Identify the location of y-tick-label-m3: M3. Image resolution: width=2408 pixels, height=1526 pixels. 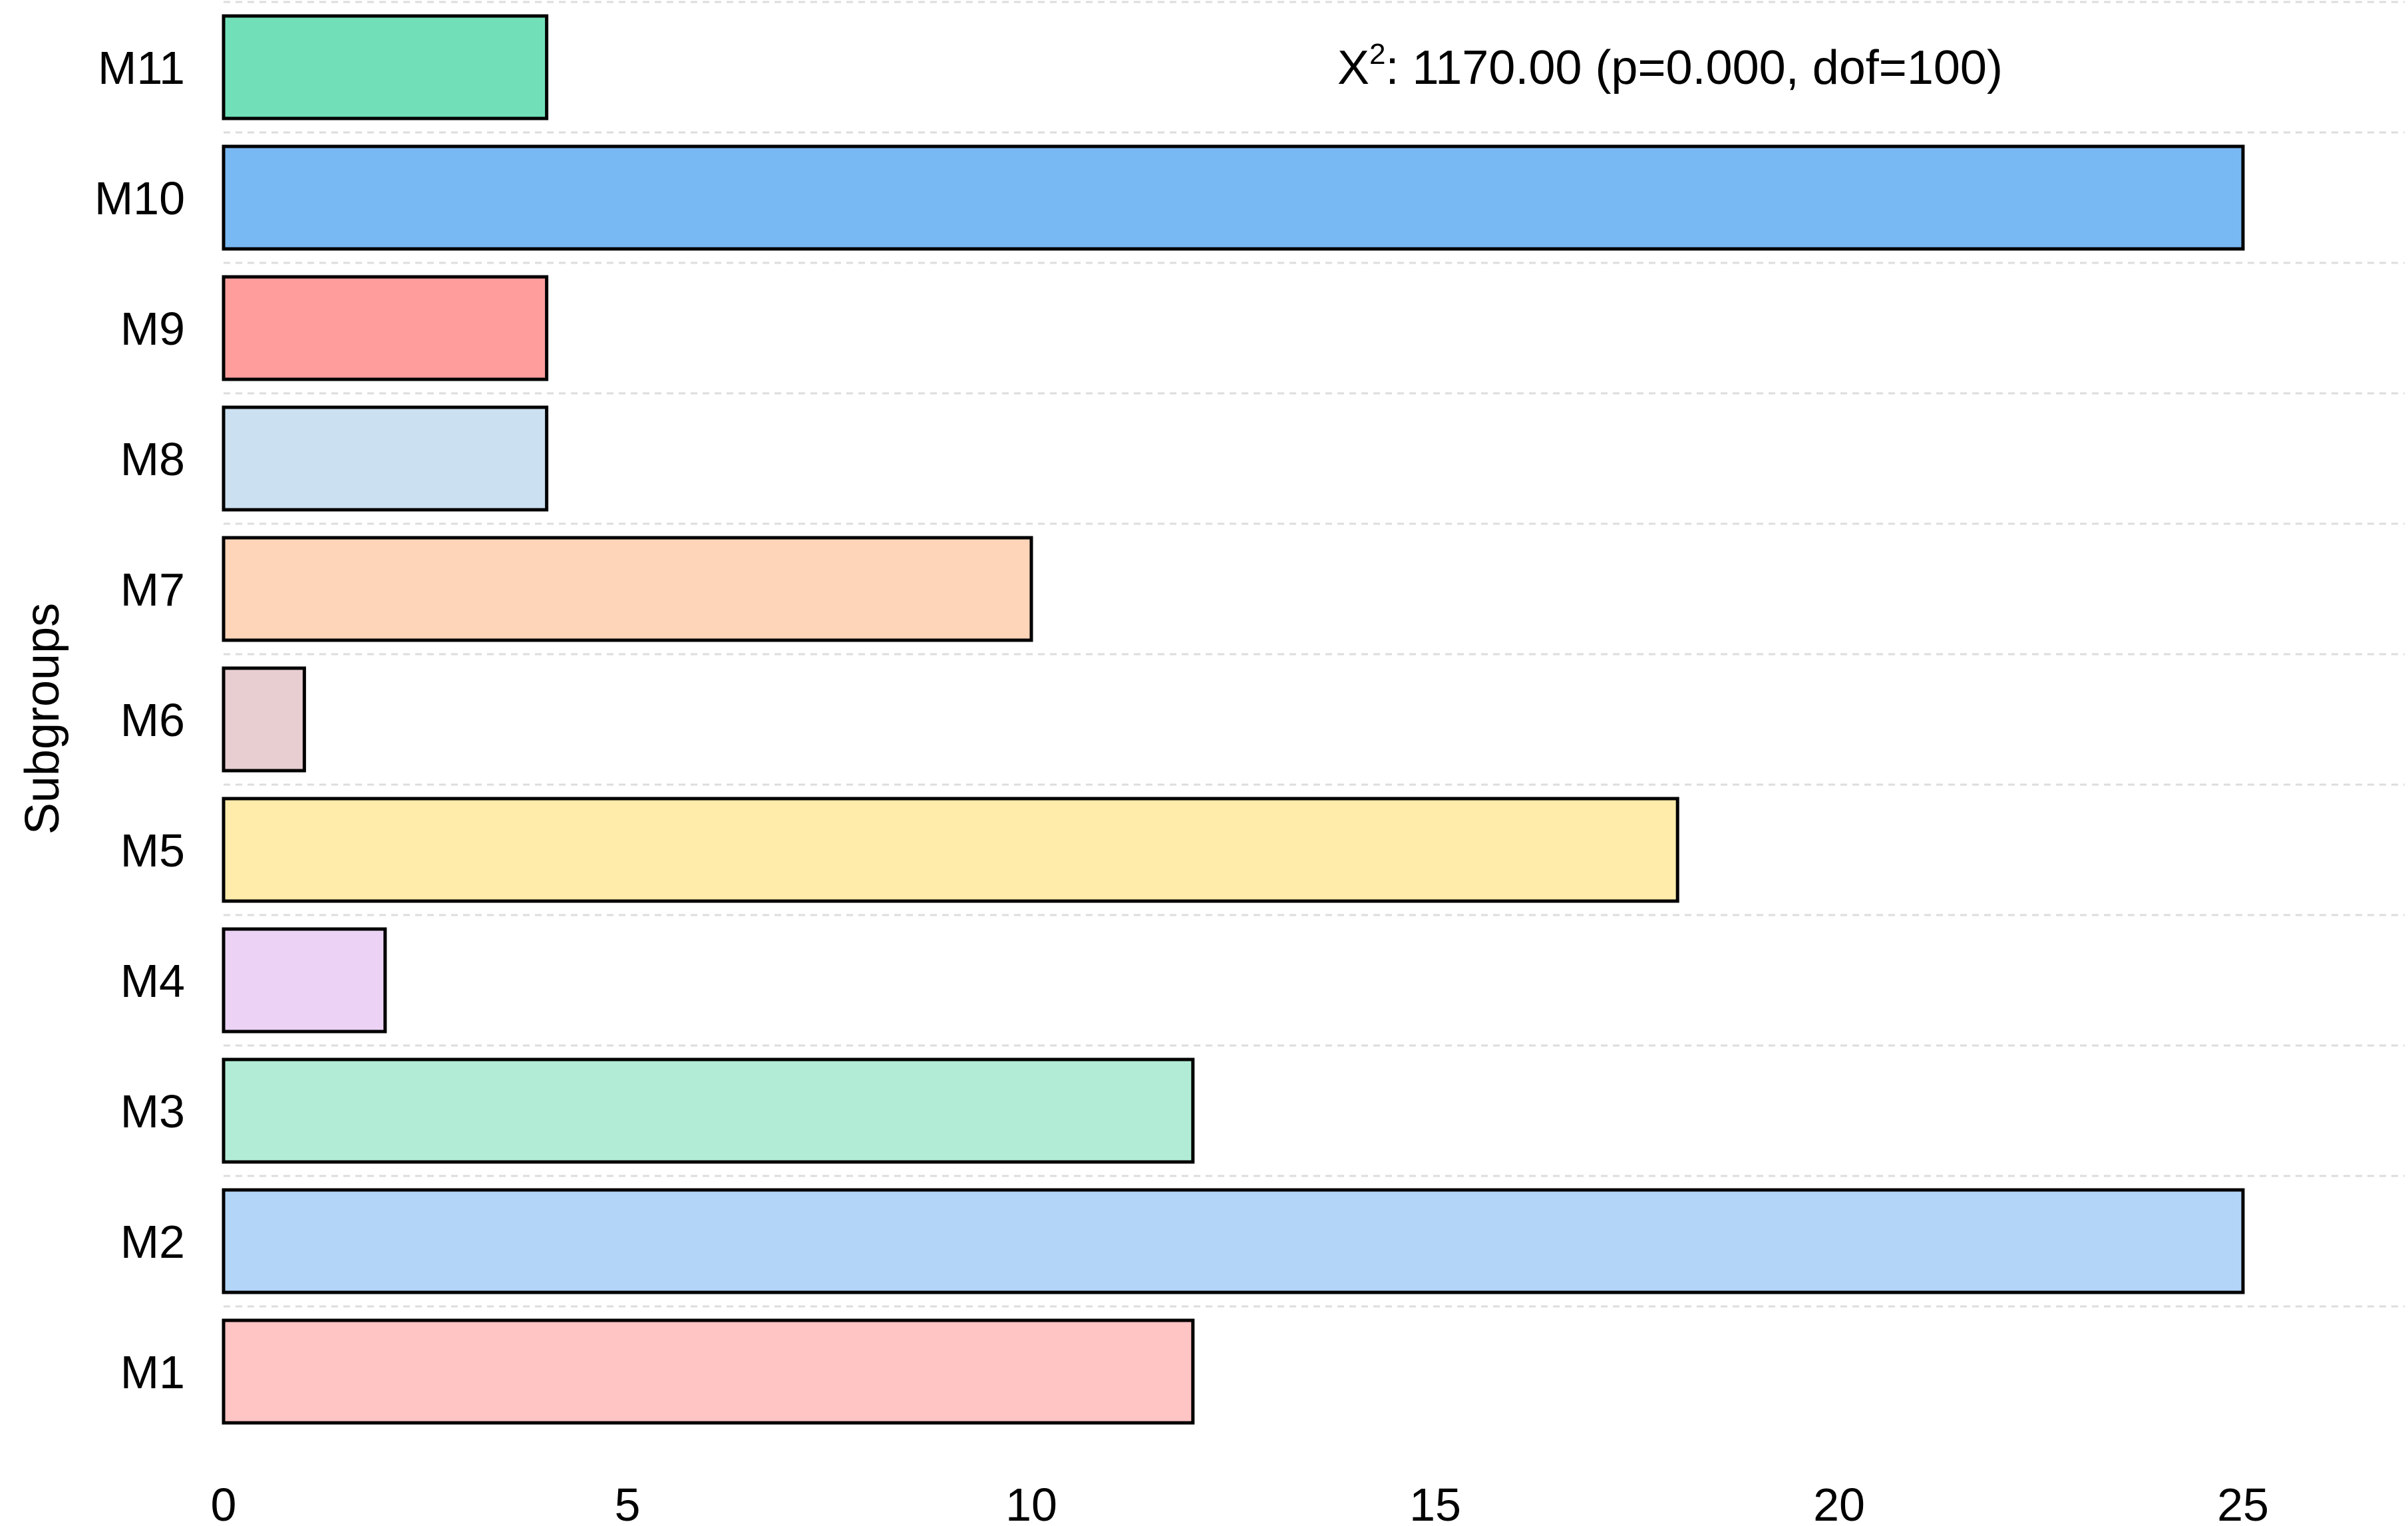
(152, 1111).